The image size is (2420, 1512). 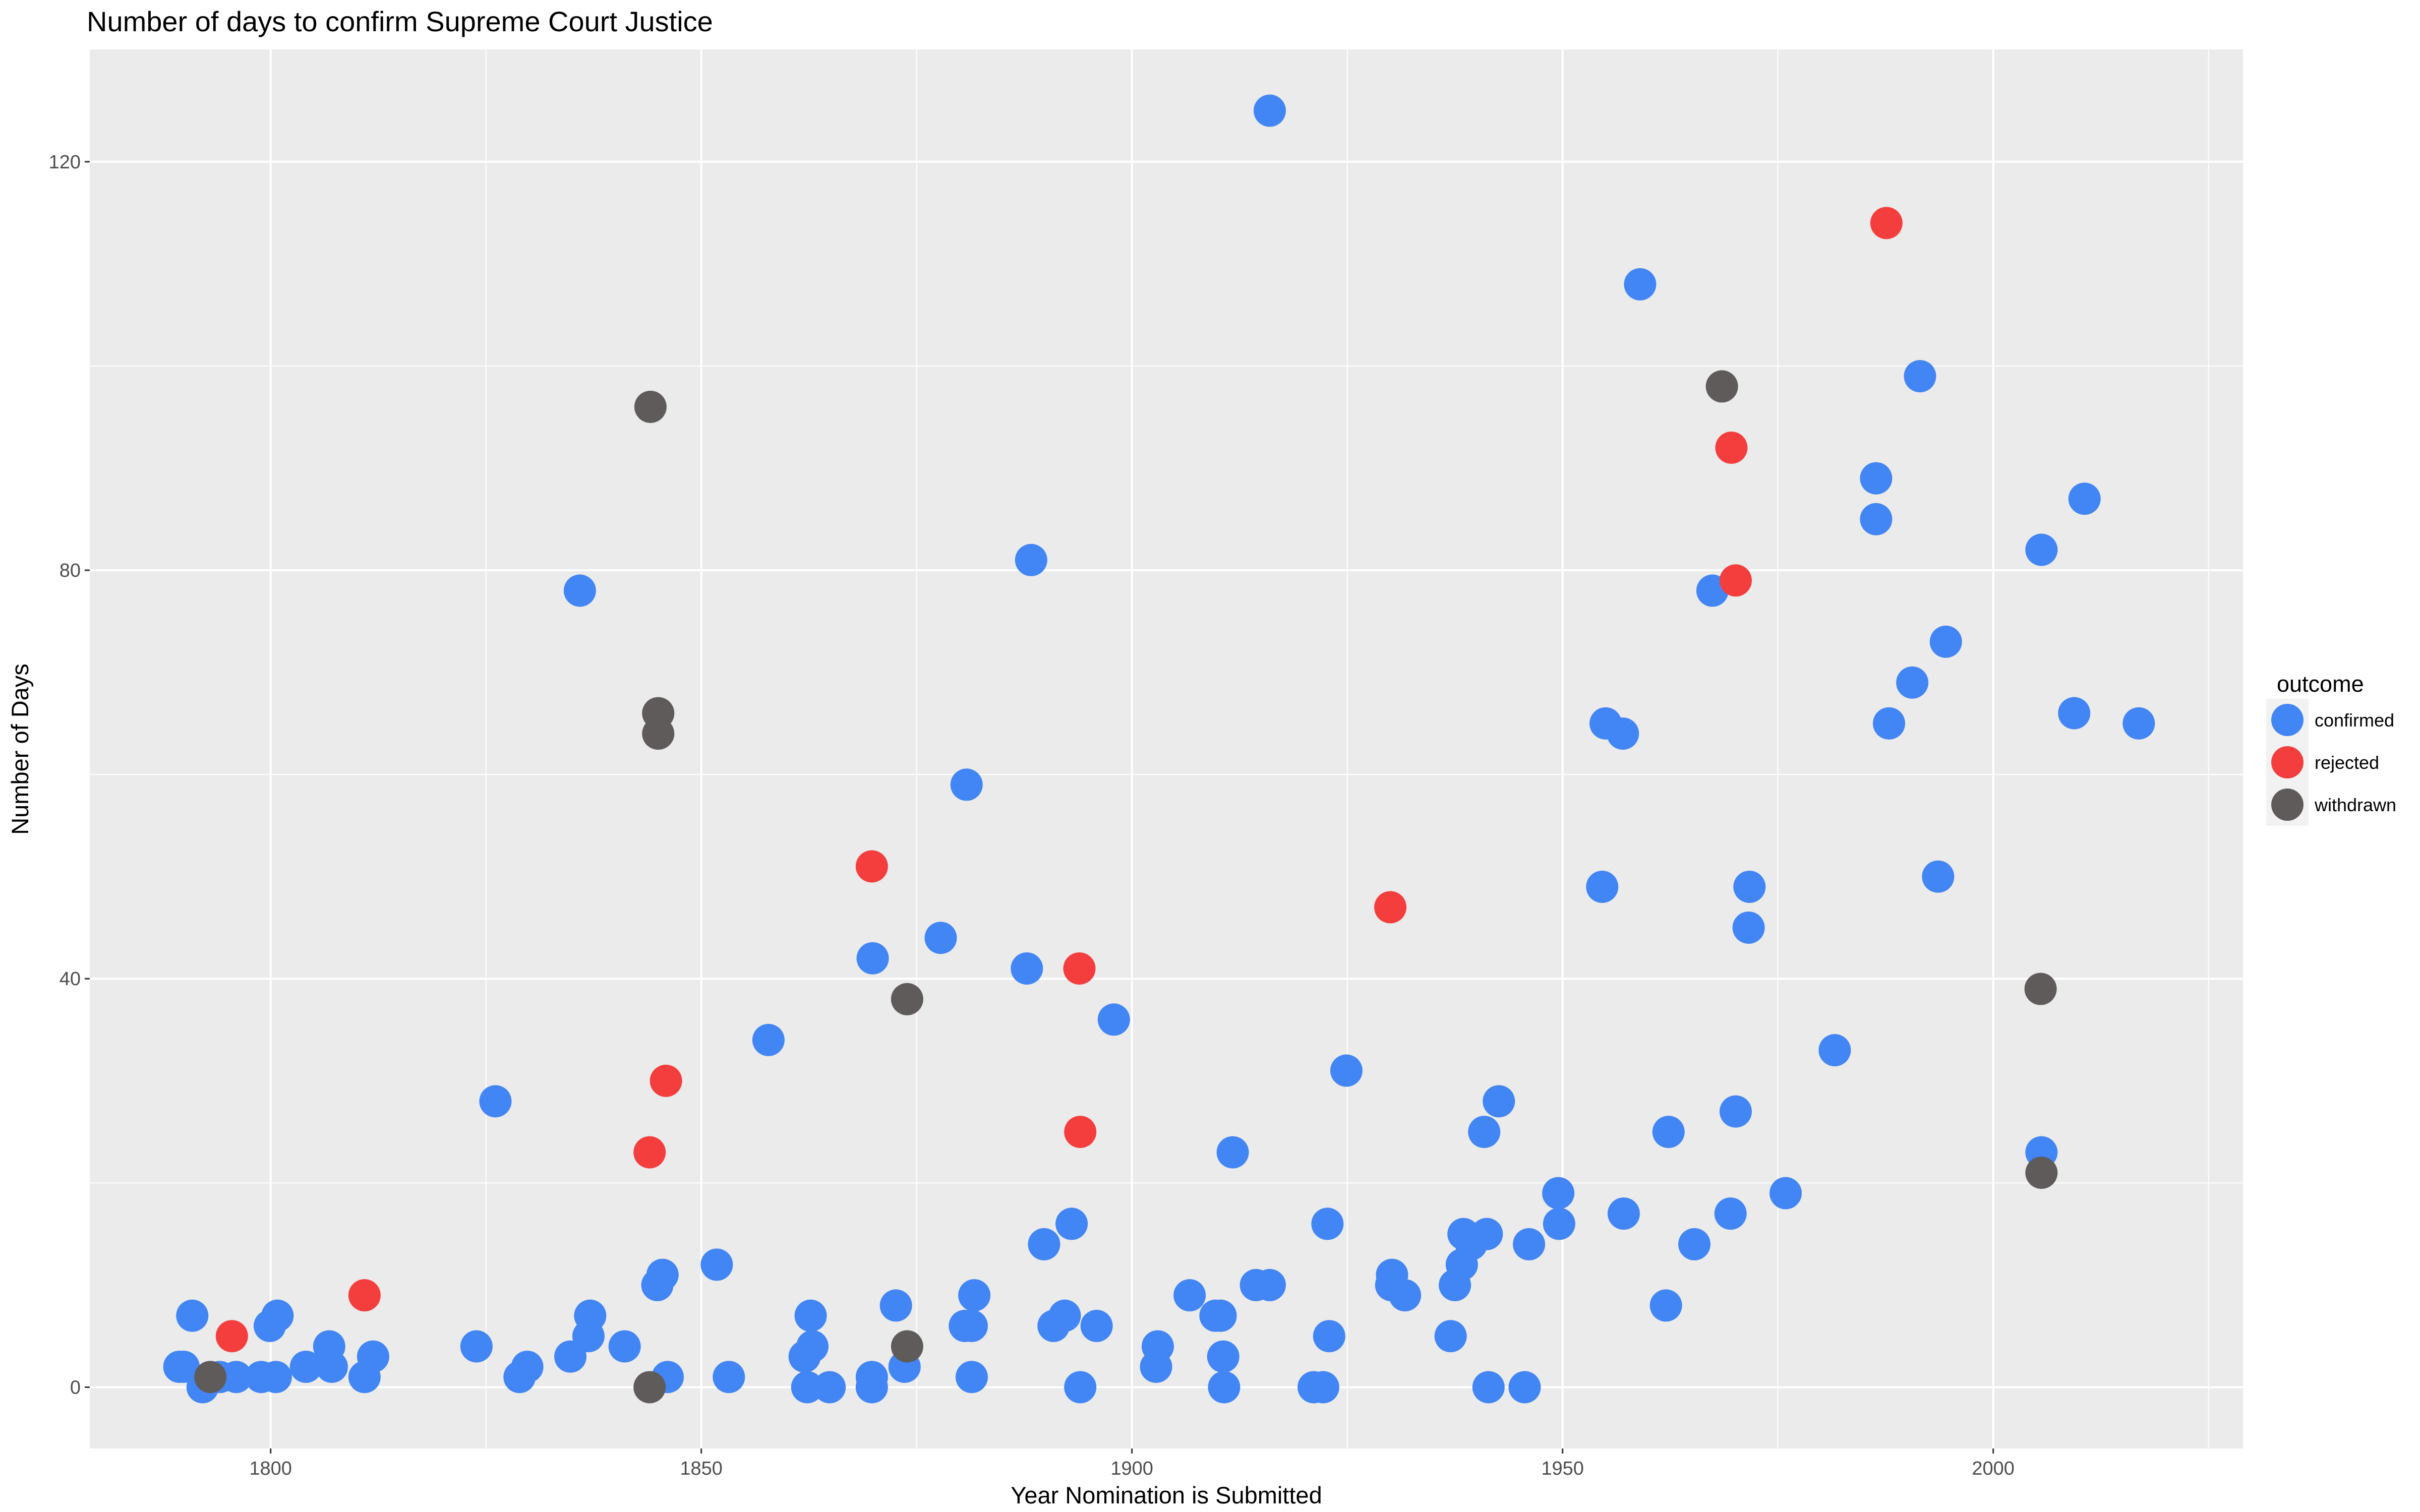 What do you see at coordinates (1132, 1468) in the screenshot?
I see `x-tick-label: 1900` at bounding box center [1132, 1468].